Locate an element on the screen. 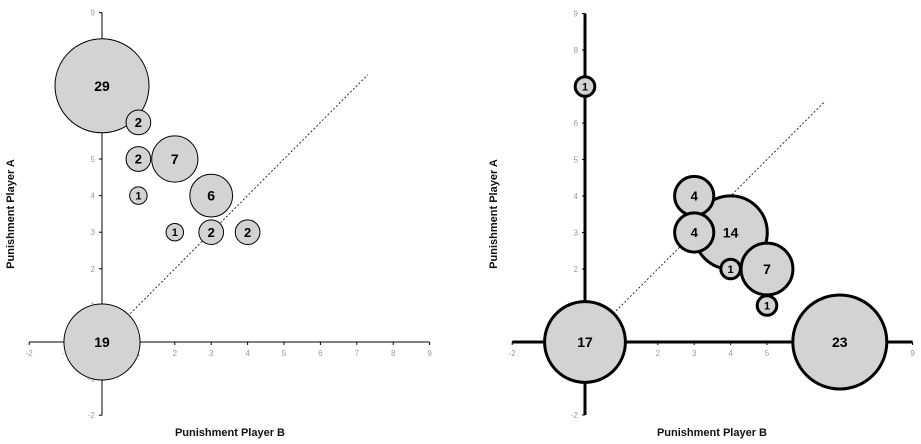 Image resolution: width=921 pixels, height=444 pixels. bubble-count-label: 6 is located at coordinates (211, 196).